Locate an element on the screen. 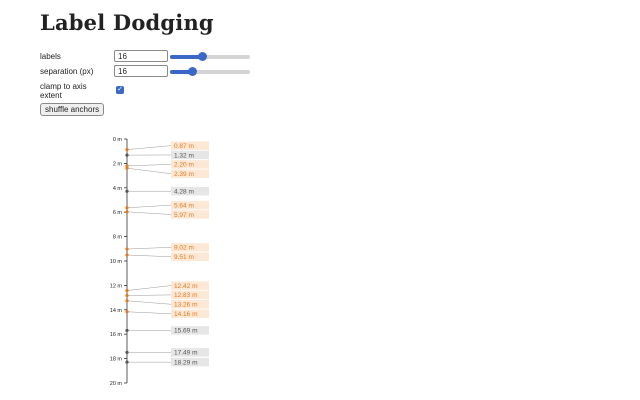  clamp-checkbox: ✓ is located at coordinates (120, 90).